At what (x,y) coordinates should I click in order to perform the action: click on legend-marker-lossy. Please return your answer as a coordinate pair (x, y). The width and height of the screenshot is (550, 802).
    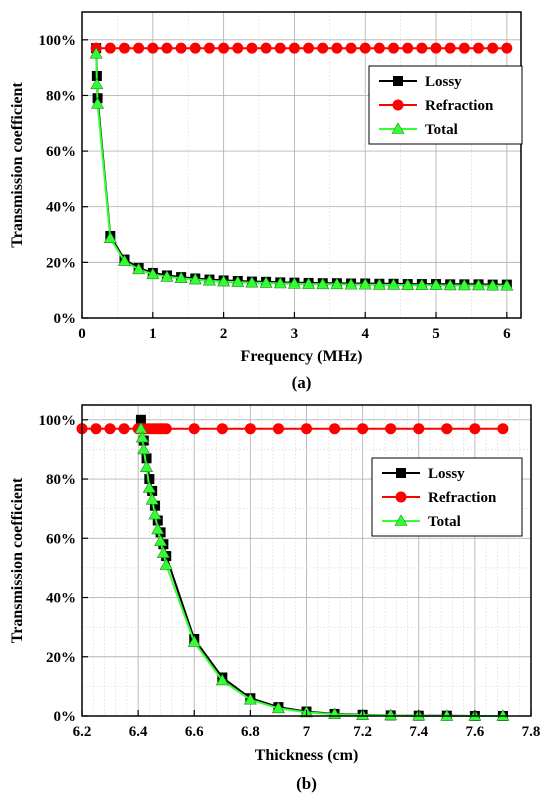
    Looking at the image, I should click on (398, 81).